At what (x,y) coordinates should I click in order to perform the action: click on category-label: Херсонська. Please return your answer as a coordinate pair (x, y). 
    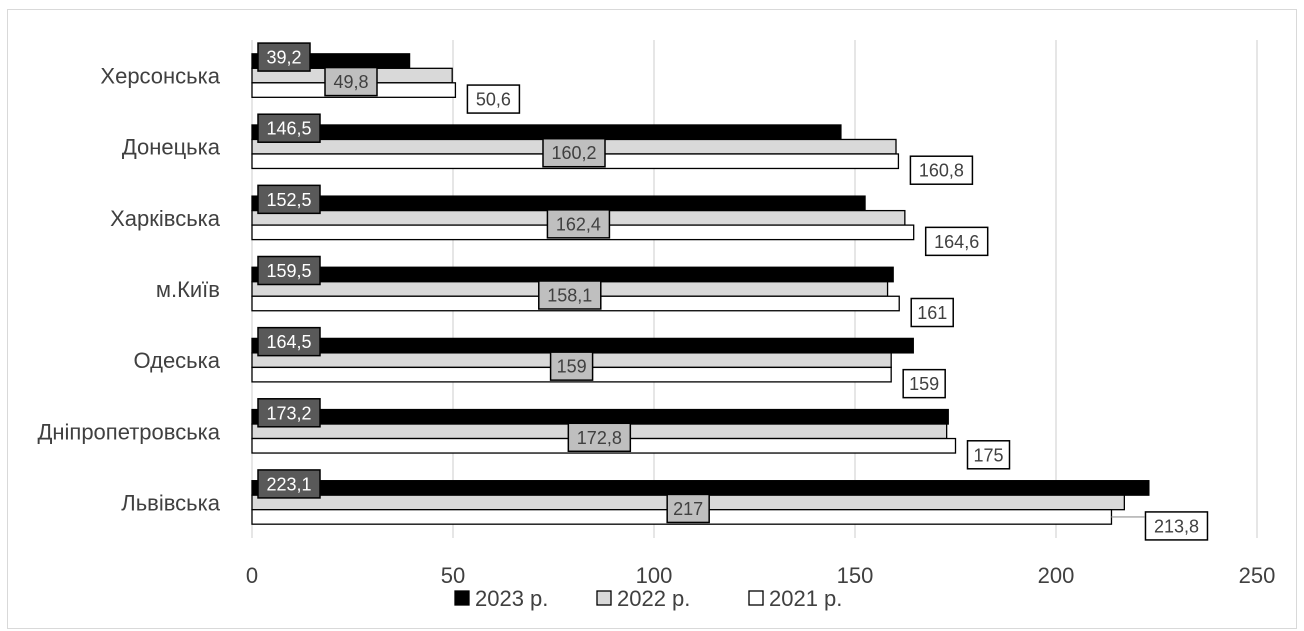
    Looking at the image, I should click on (160, 76).